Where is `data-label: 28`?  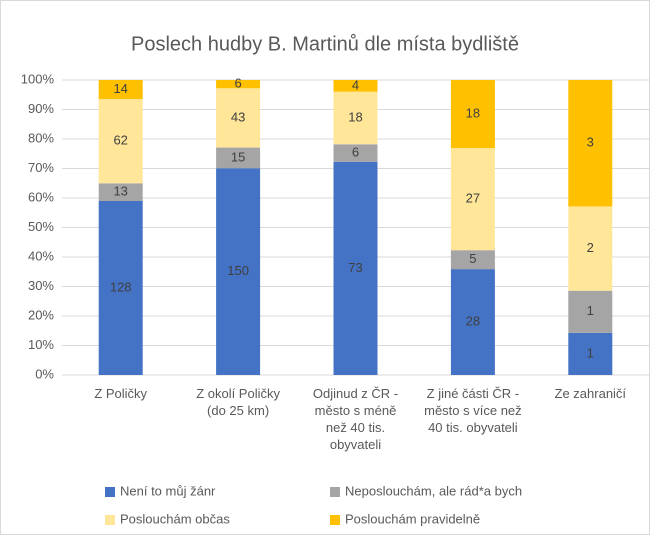
data-label: 28 is located at coordinates (473, 320).